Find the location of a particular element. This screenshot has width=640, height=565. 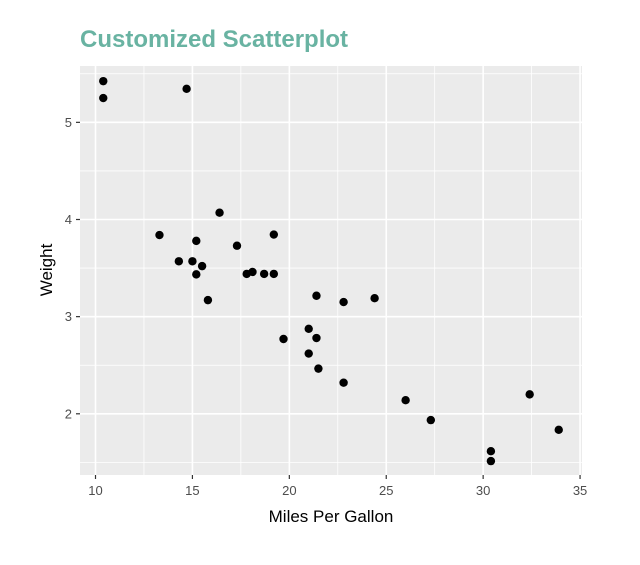

y-tick-label: 3 is located at coordinates (68, 316).